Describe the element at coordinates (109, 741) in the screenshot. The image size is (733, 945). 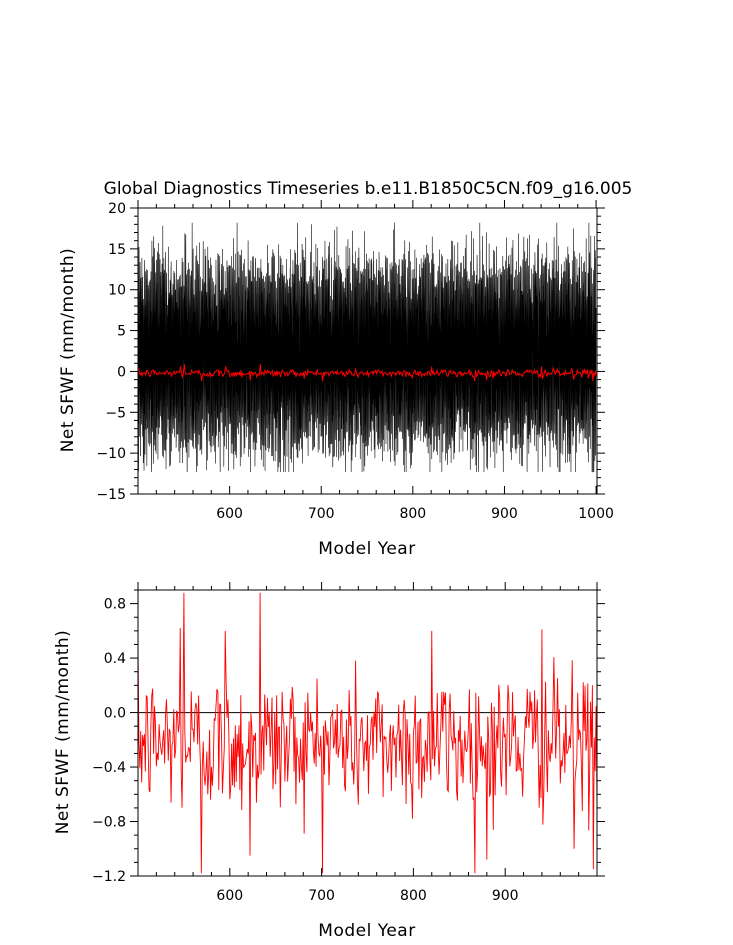
I see `bottom-y-tick-labels: −1.2 −0.8 −0.4 0.0 0.4 0.8` at that location.